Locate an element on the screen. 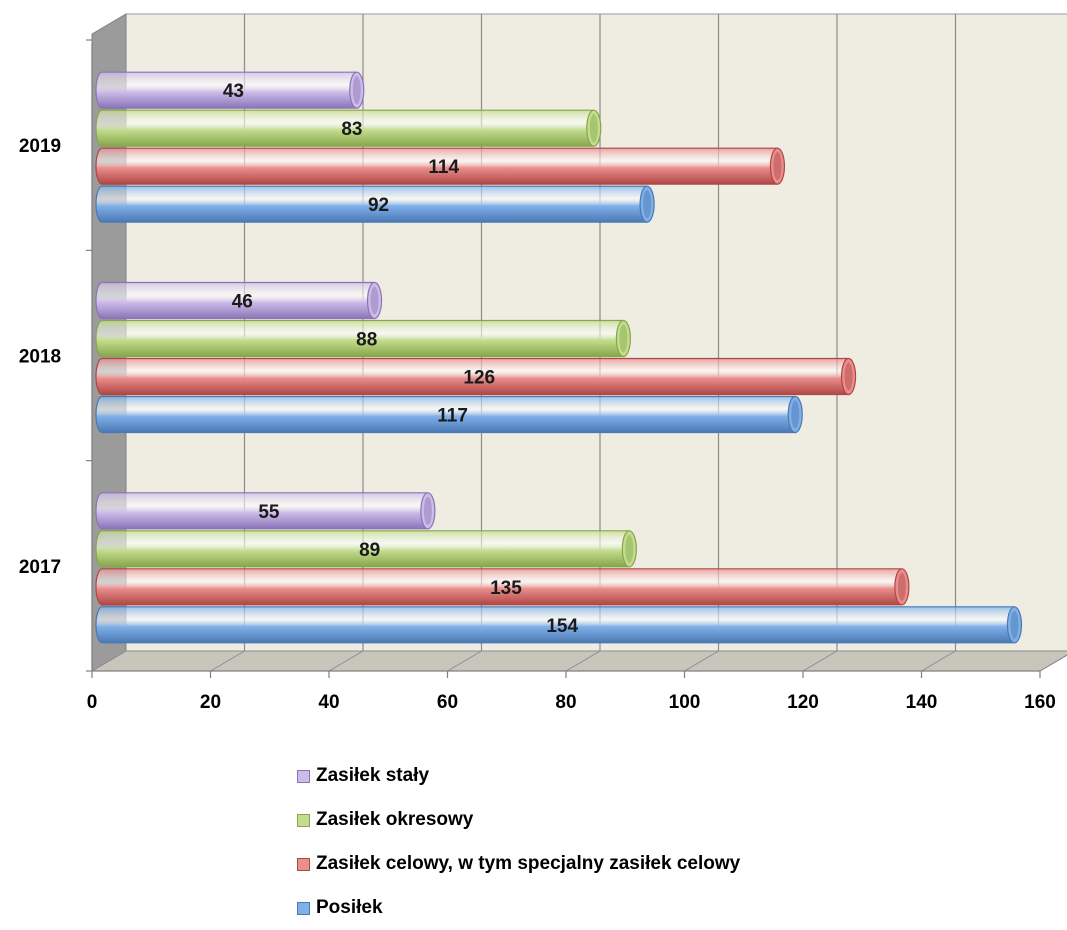 The image size is (1067, 930). data-label: 88 is located at coordinates (366, 340).